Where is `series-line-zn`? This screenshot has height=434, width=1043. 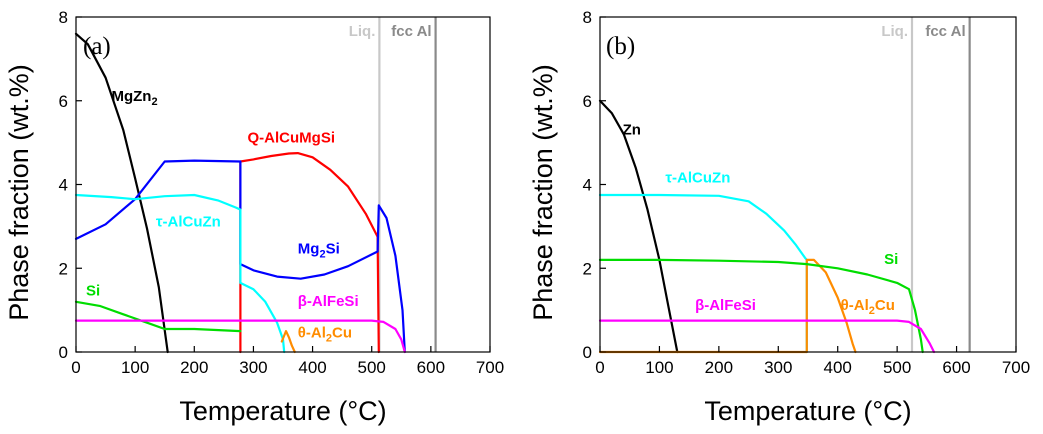 series-line-zn is located at coordinates (638, 226).